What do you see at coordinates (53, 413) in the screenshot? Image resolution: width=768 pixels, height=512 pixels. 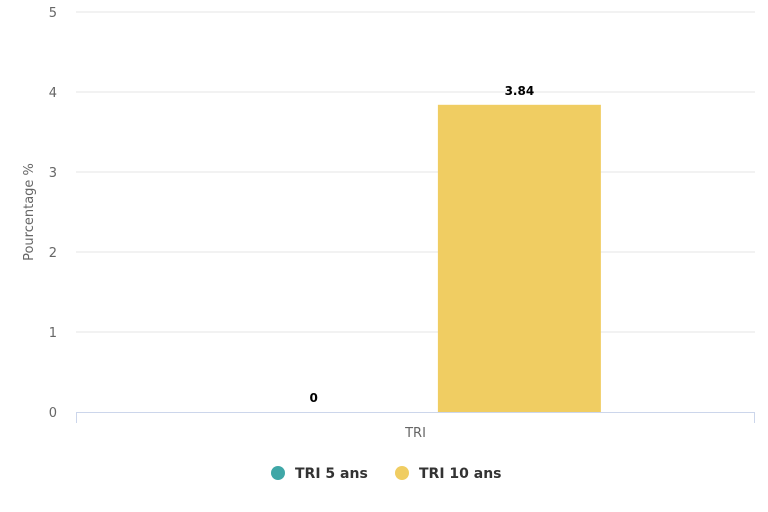 I see `y-tick-label: 0` at bounding box center [53, 413].